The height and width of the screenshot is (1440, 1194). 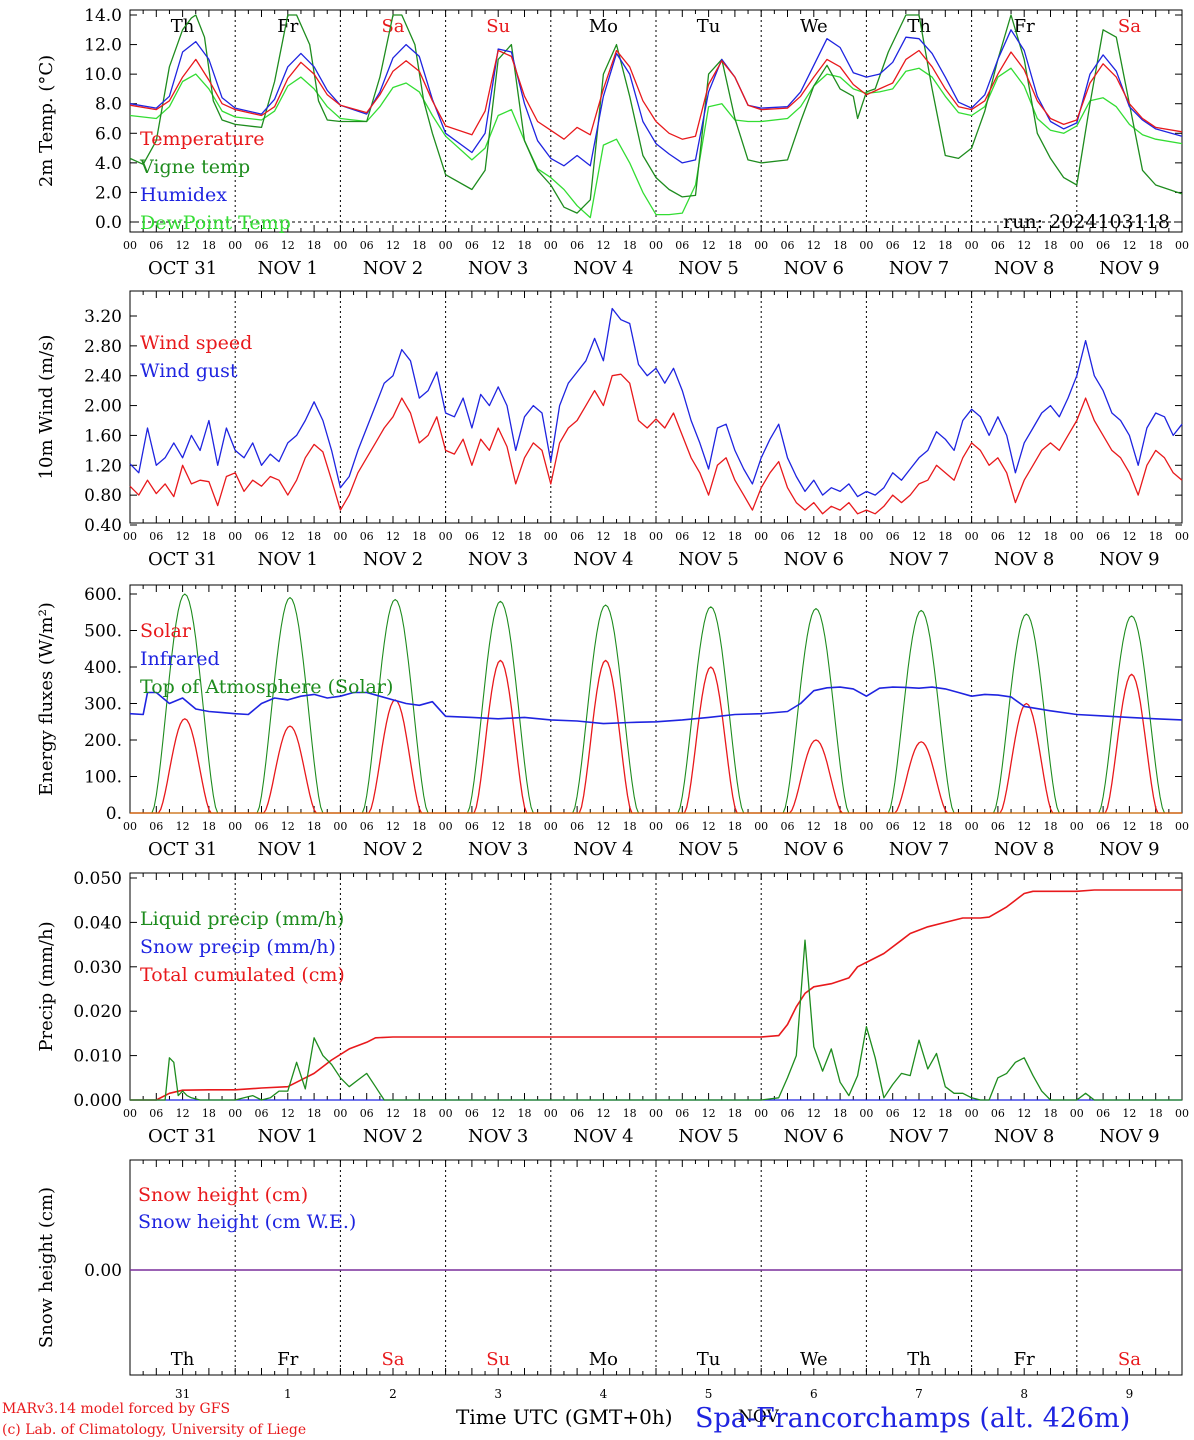 I want to click on day-name-label: Tu, so click(x=709, y=1359).